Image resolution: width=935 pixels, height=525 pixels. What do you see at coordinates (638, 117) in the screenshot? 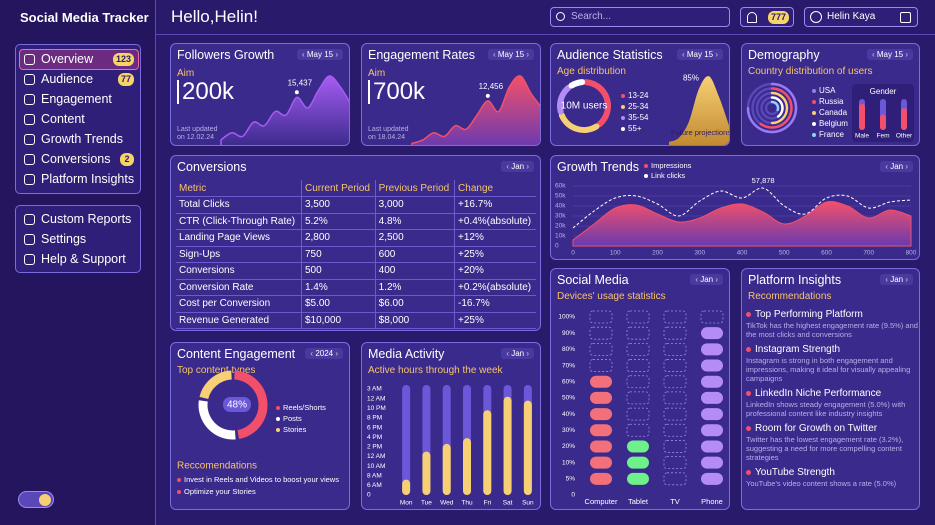
I see `legend-label: 35-54` at bounding box center [638, 117].